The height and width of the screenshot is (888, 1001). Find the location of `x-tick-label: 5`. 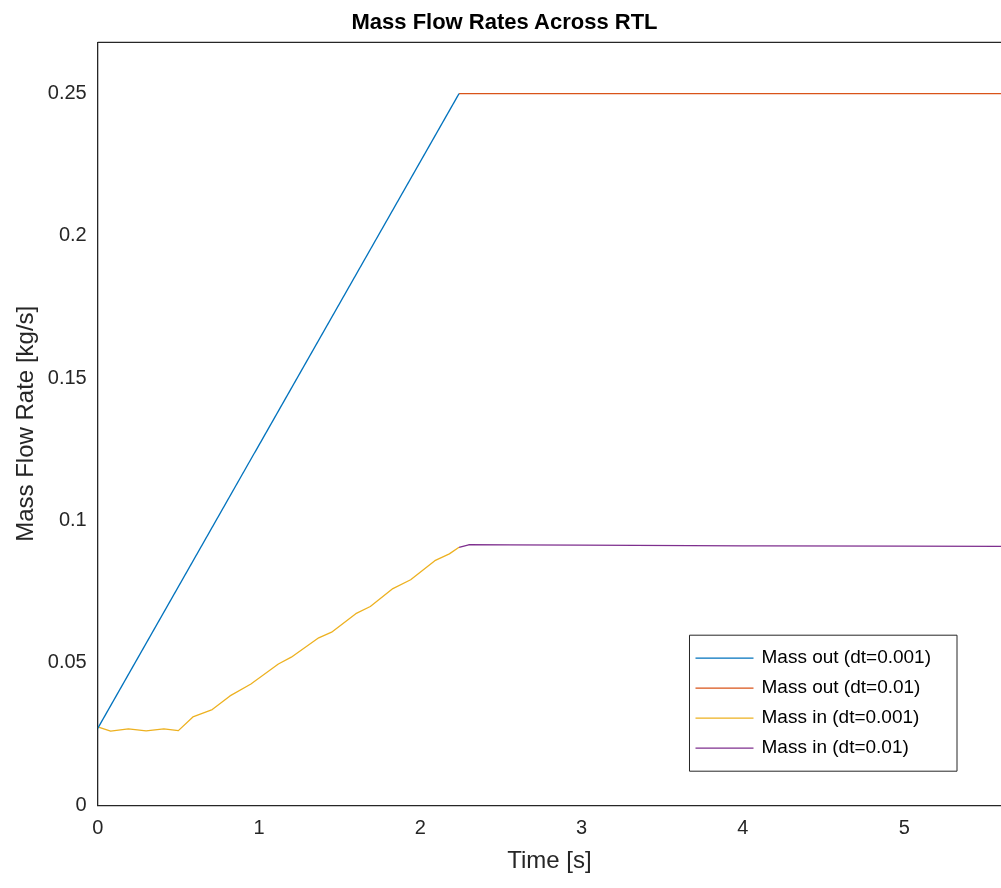

x-tick-label: 5 is located at coordinates (904, 826).